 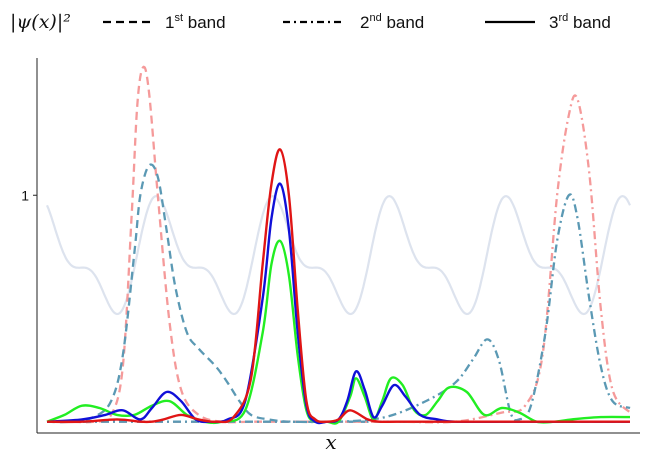 I want to click on y-ticks: 1, so click(x=29, y=195).